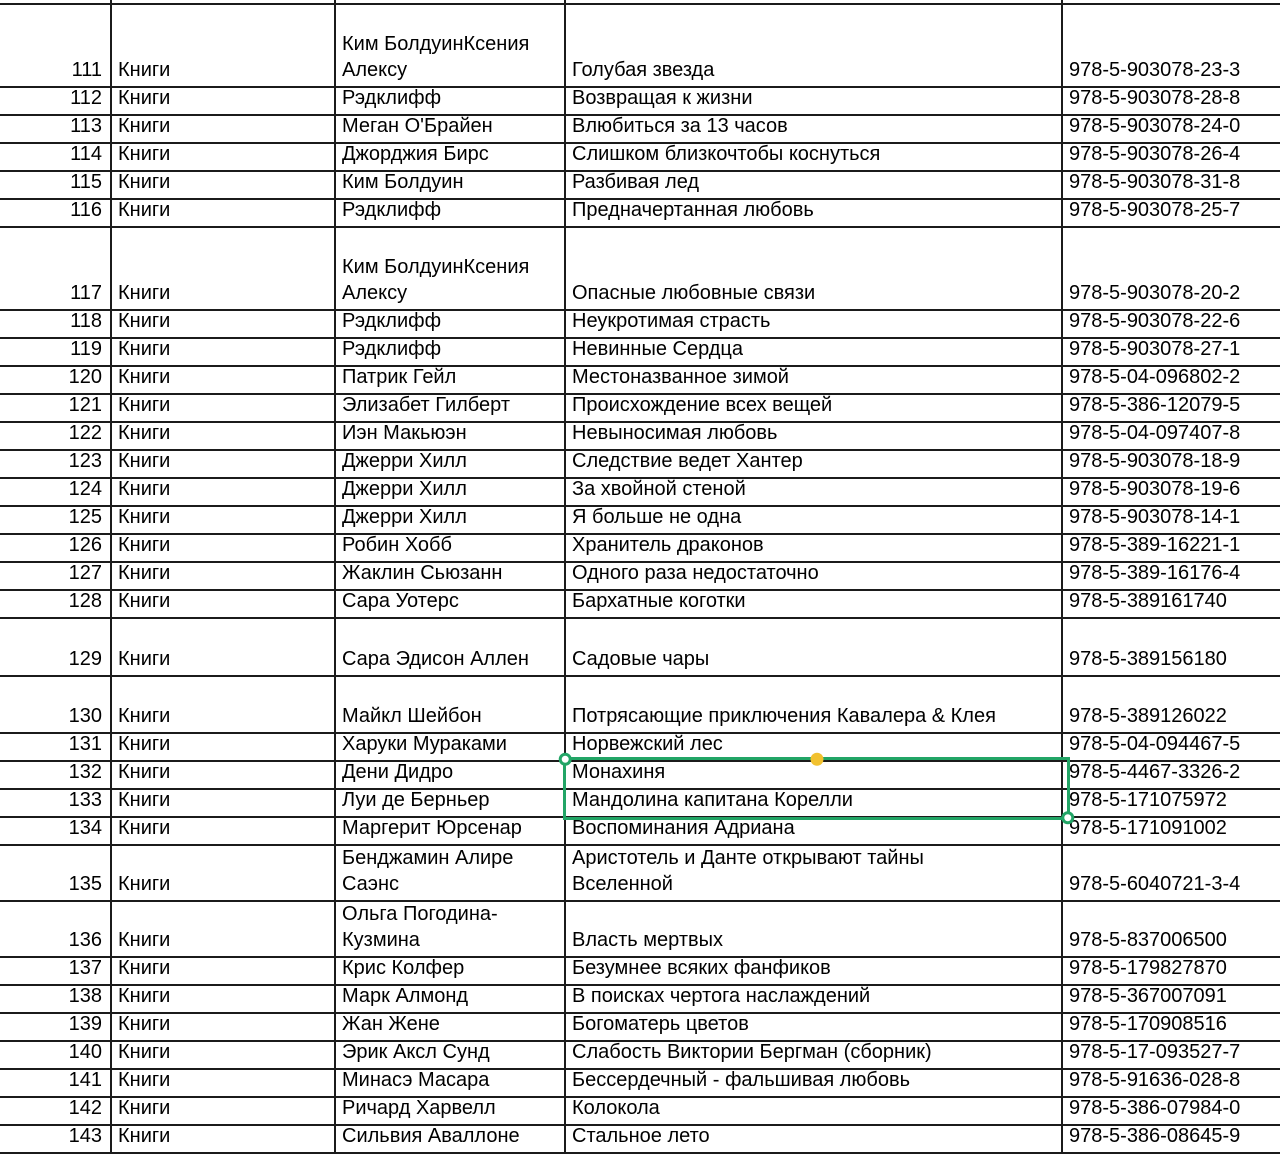 The height and width of the screenshot is (1156, 1280). Describe the element at coordinates (56, 604) in the screenshot. I see `row-number-cell: 128` at that location.